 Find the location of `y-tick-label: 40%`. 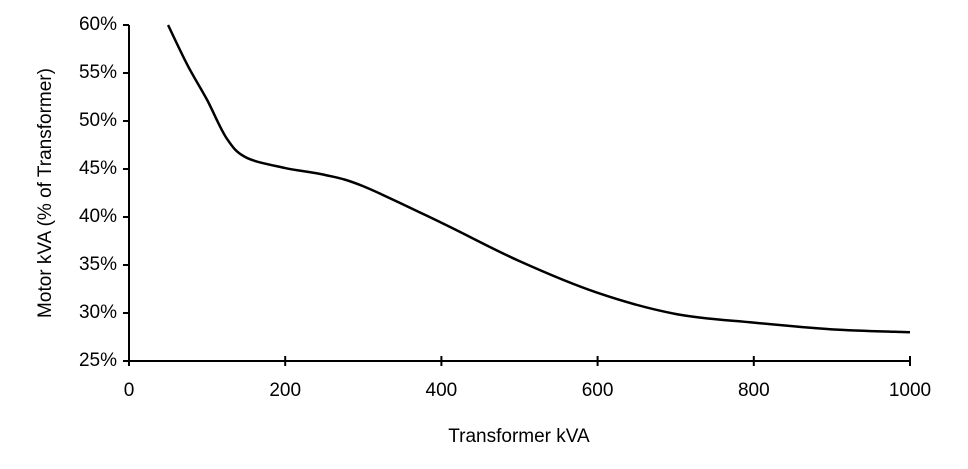

y-tick-label: 40% is located at coordinates (98, 216).